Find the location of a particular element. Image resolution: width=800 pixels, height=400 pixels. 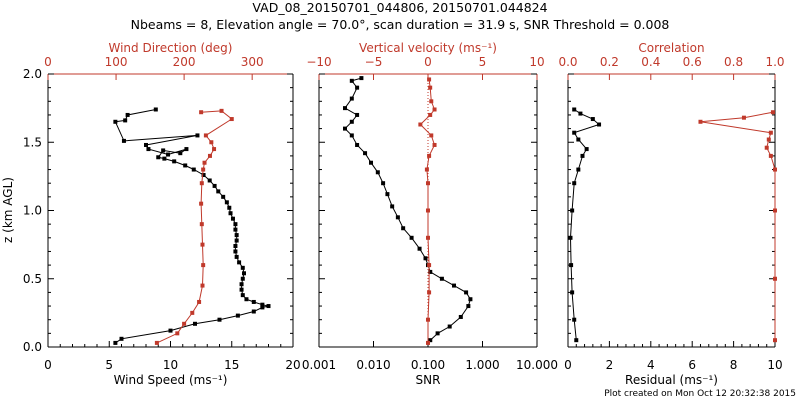

top-tick-label: 0.0 is located at coordinates (567, 62).